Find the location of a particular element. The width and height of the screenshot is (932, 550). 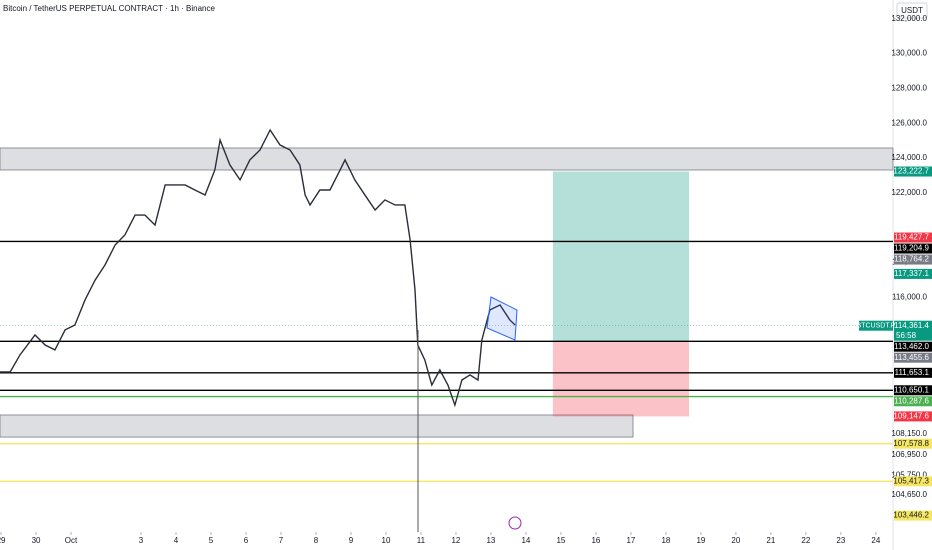

x-tick-label: 6 is located at coordinates (246, 540).